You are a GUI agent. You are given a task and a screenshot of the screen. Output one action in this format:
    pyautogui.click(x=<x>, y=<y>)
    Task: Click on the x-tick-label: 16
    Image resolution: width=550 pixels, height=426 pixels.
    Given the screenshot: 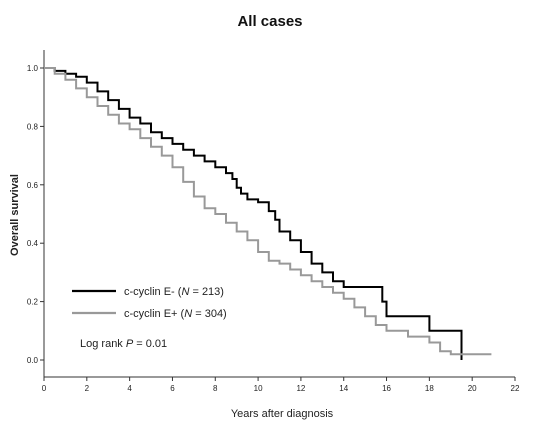 What is the action you would take?
    pyautogui.click(x=386, y=388)
    